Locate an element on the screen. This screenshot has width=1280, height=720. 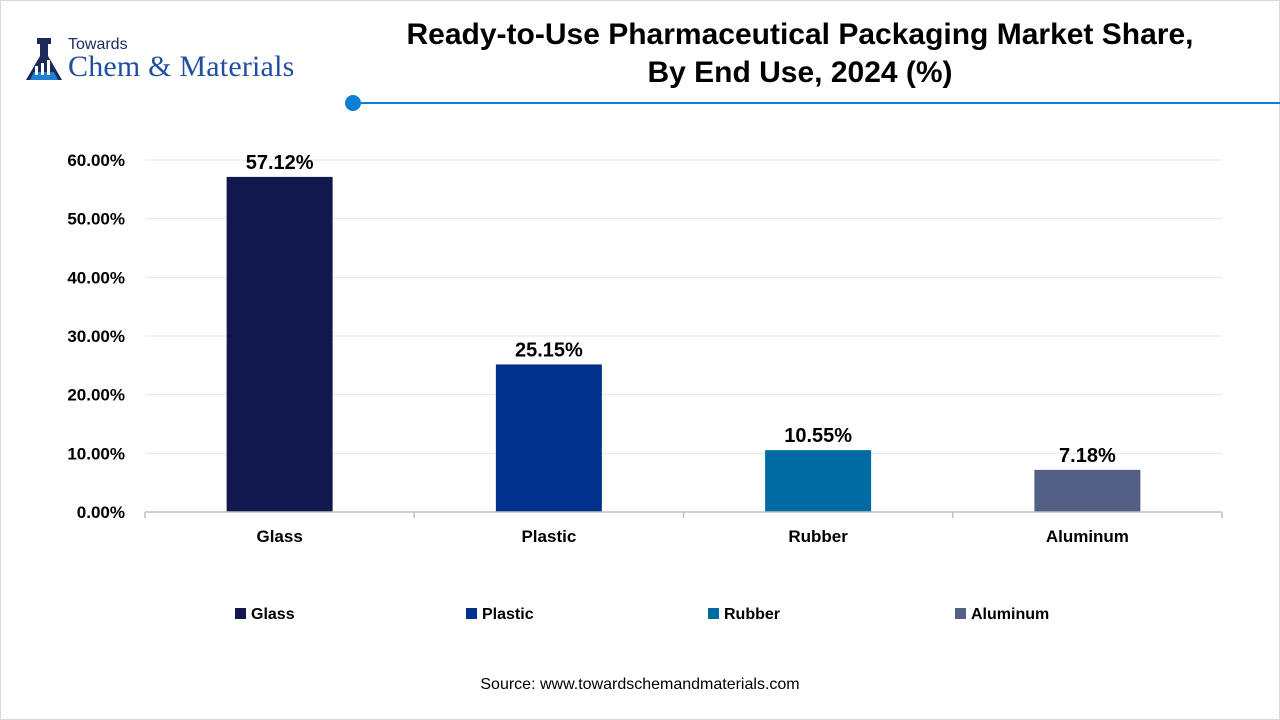
title-underline-dot is located at coordinates (353, 103).